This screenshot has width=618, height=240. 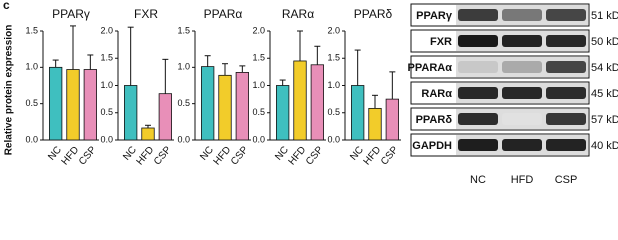 What do you see at coordinates (430, 68) in the screenshot?
I see `blot-row-label: PPARAα` at bounding box center [430, 68].